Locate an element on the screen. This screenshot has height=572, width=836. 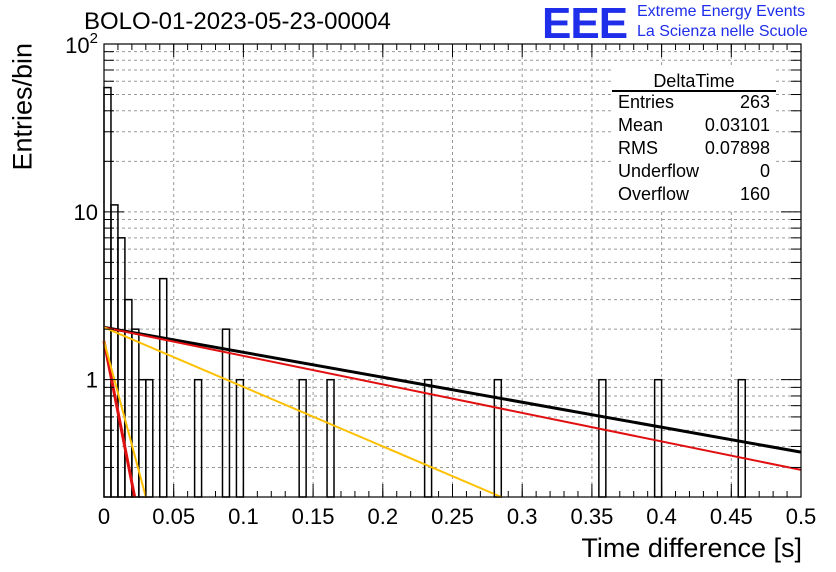
stats-label: Entries is located at coordinates (646, 102).